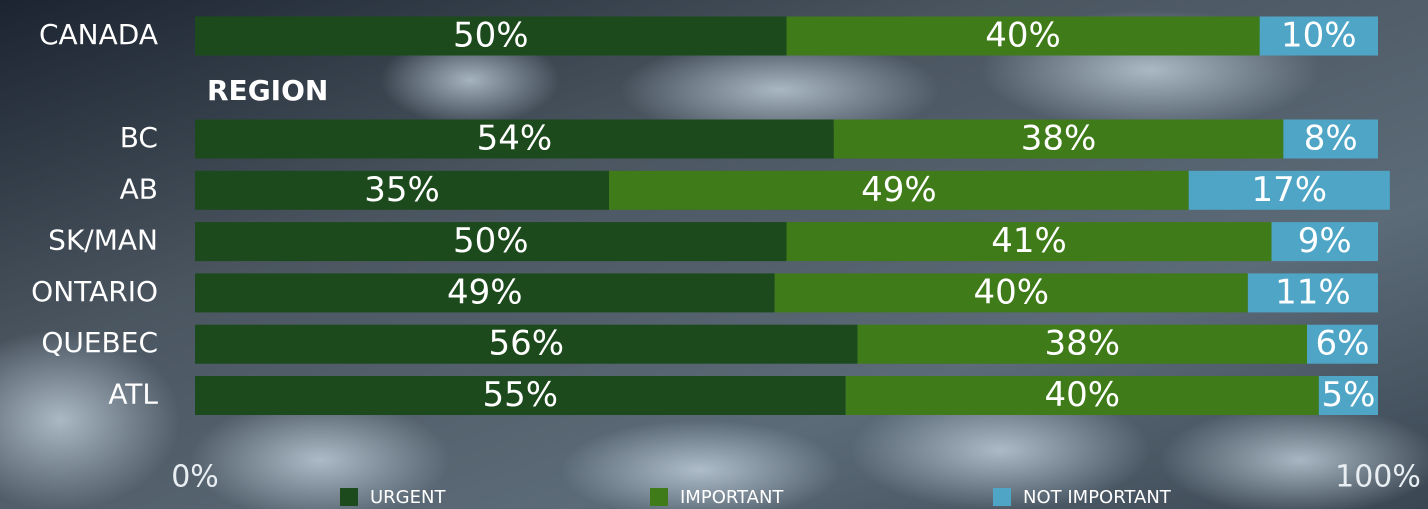 The width and height of the screenshot is (1428, 509). Describe the element at coordinates (732, 497) in the screenshot. I see `legend-label: IMPORTANT` at that location.